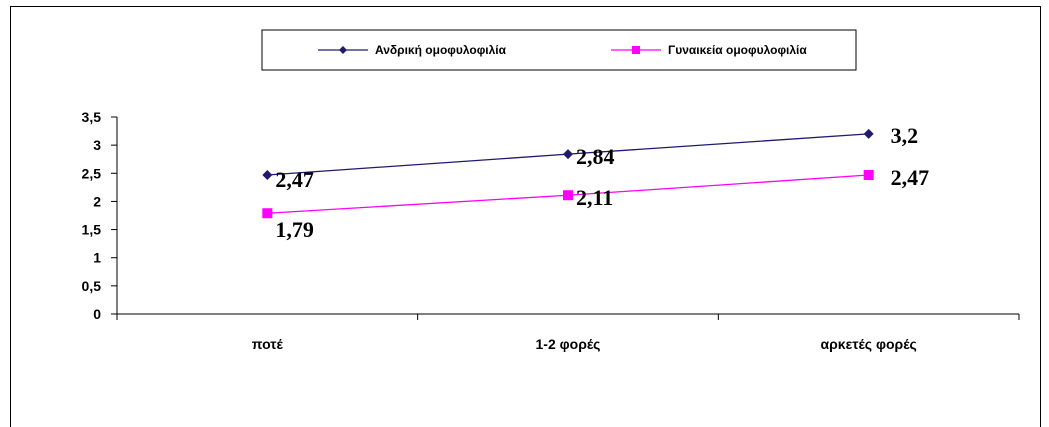 The width and height of the screenshot is (1049, 427). What do you see at coordinates (594, 197) in the screenshot?
I see `data-label: 2,11` at bounding box center [594, 197].